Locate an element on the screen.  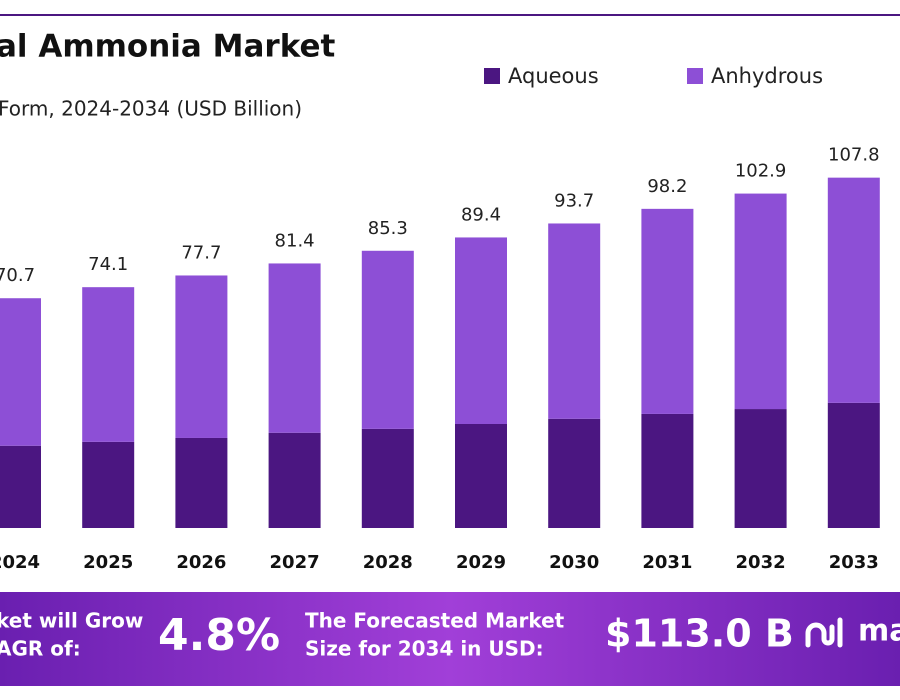
data-label: 74.1 is located at coordinates (108, 264).